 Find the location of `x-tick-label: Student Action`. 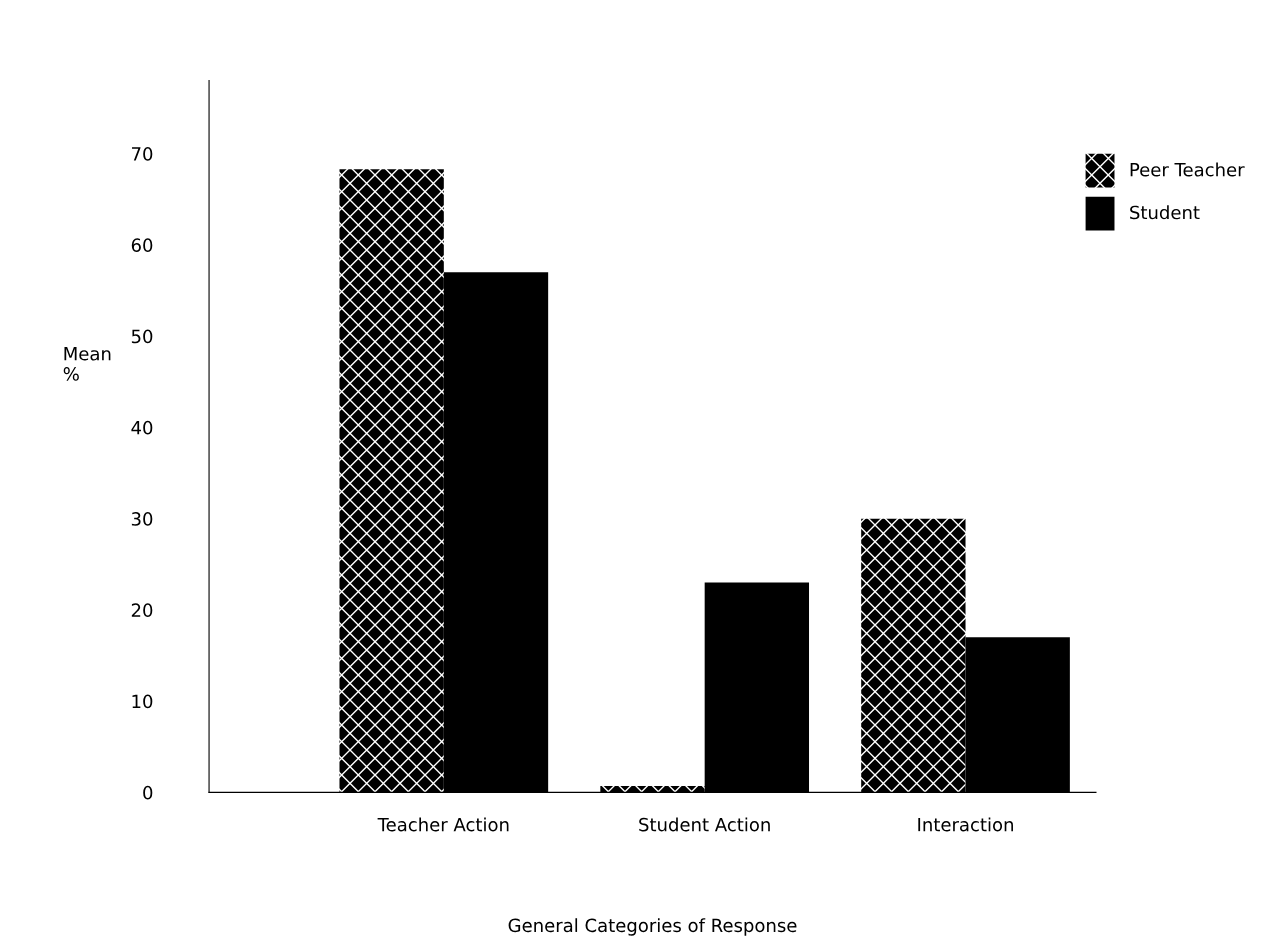

x-tick-label: Student Action is located at coordinates (704, 824).